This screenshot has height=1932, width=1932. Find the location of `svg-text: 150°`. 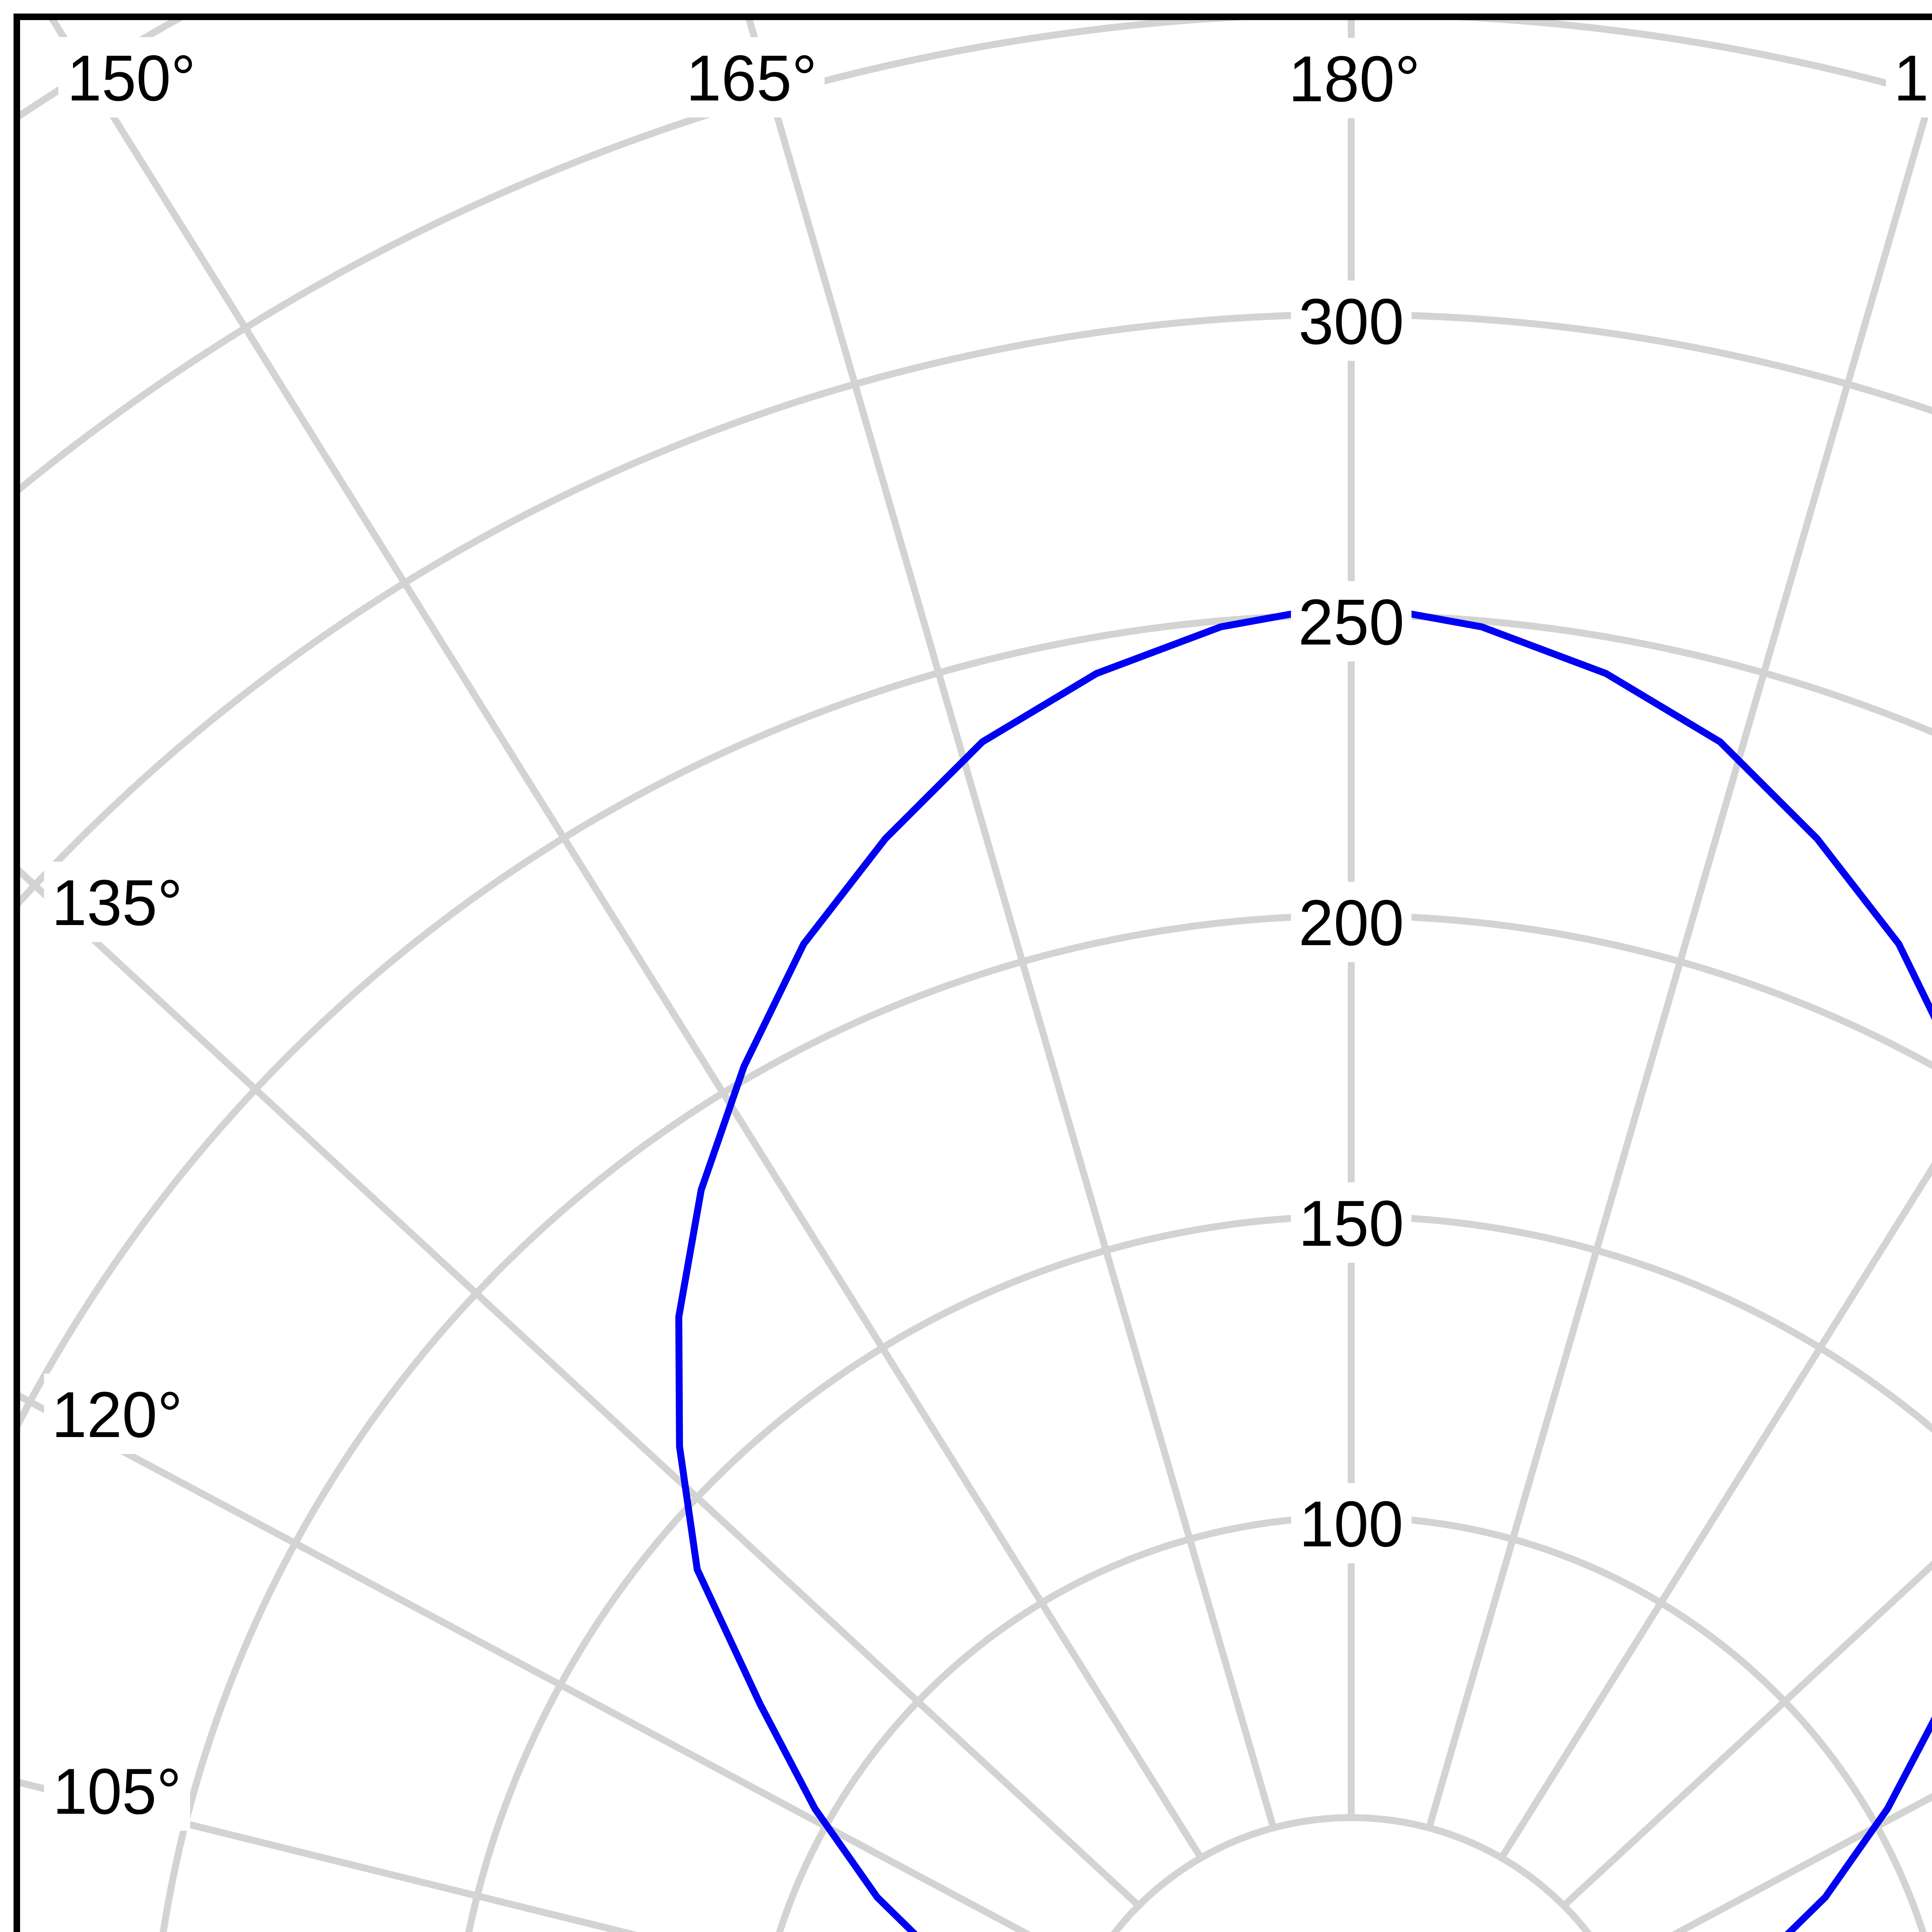

svg-text: 150° is located at coordinates (131, 78).